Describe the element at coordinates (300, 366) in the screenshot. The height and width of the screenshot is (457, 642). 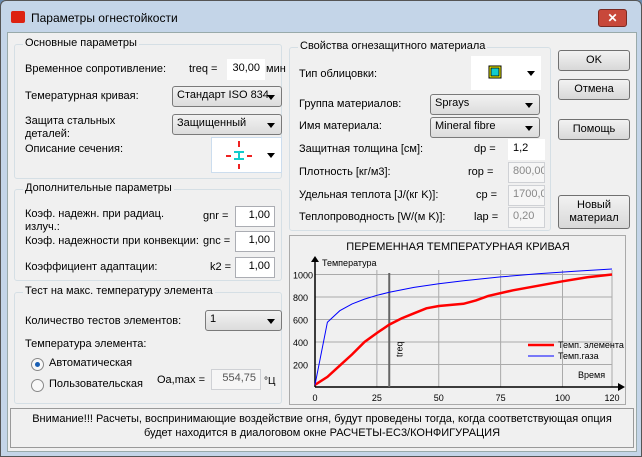
I see `y-tick-label: 200` at that location.